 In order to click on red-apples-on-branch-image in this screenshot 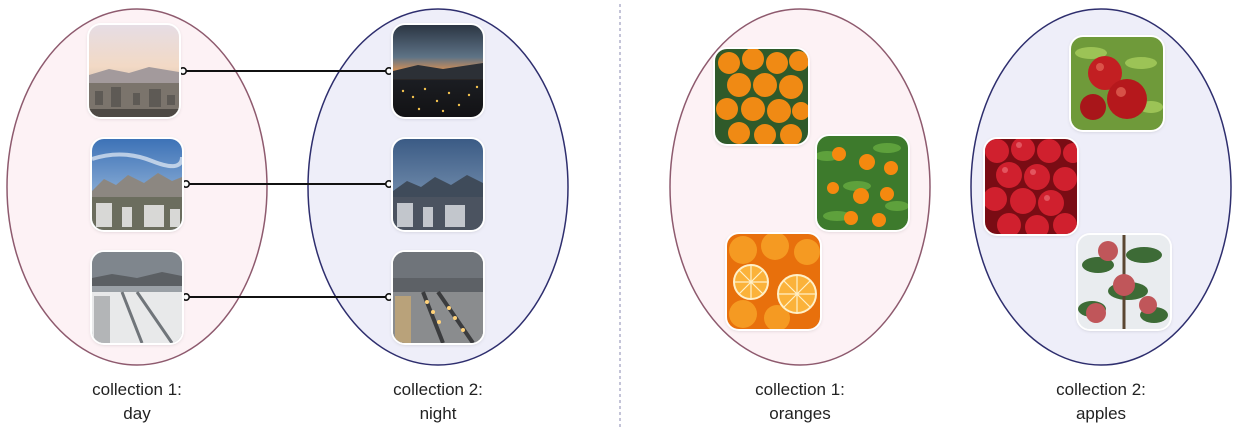, I will do `click(1117, 83)`.